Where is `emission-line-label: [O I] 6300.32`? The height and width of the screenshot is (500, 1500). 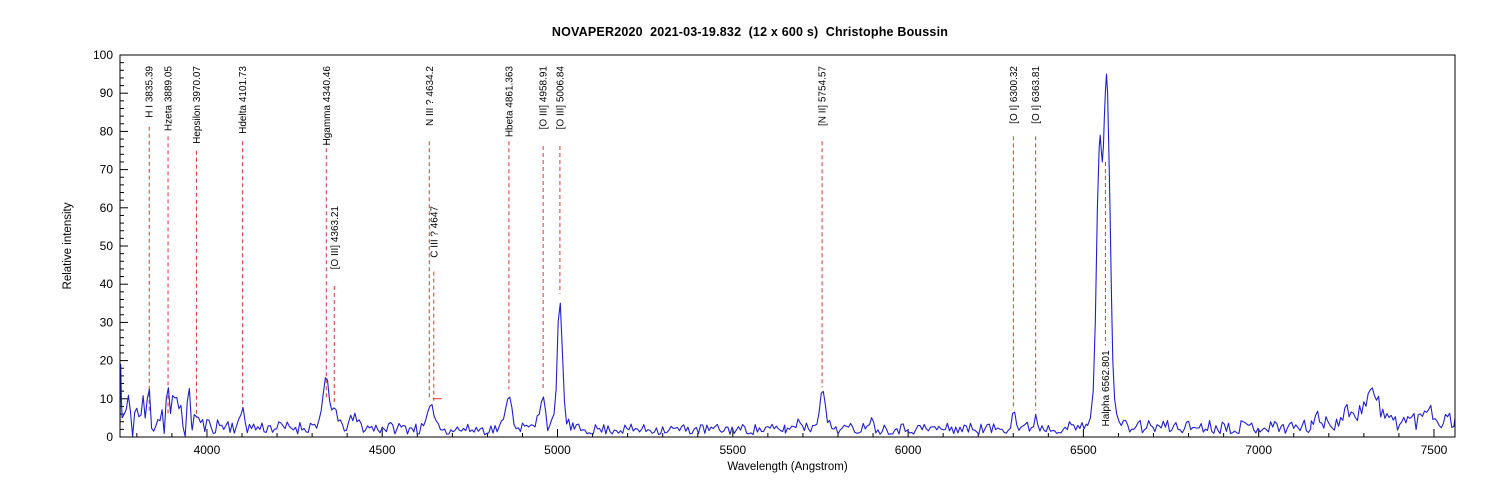
emission-line-label: [O I] 6300.32 is located at coordinates (1014, 95).